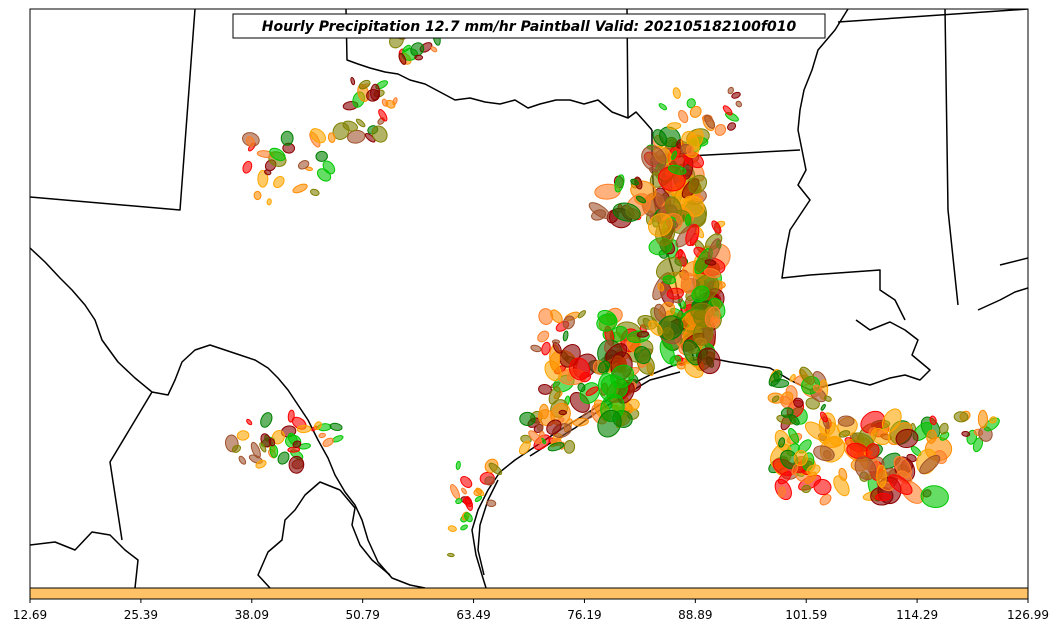 The width and height of the screenshot is (1062, 637). I want to click on colorbar-tick-label: 126.99, so click(1028, 615).